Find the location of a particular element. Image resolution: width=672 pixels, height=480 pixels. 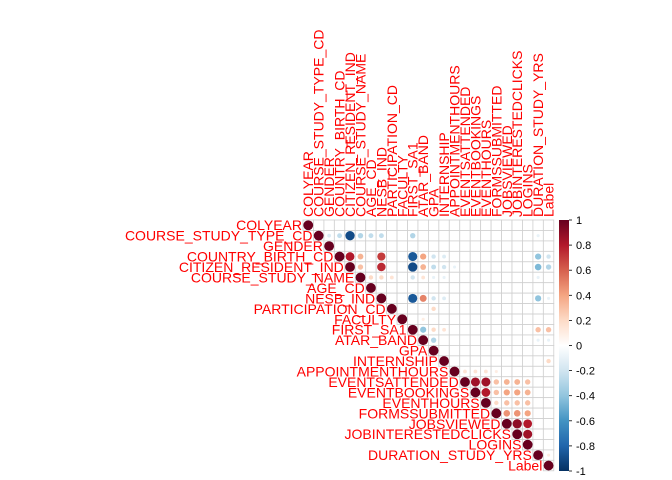

colorbar-tick-label: -0.4 is located at coordinates (585, 397).